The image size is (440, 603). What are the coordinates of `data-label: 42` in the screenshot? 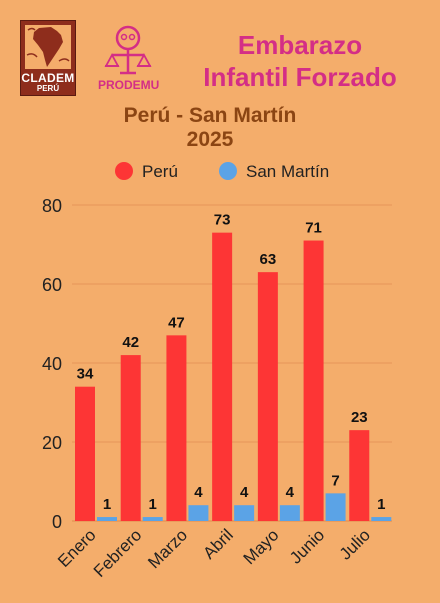 It's located at (130, 342).